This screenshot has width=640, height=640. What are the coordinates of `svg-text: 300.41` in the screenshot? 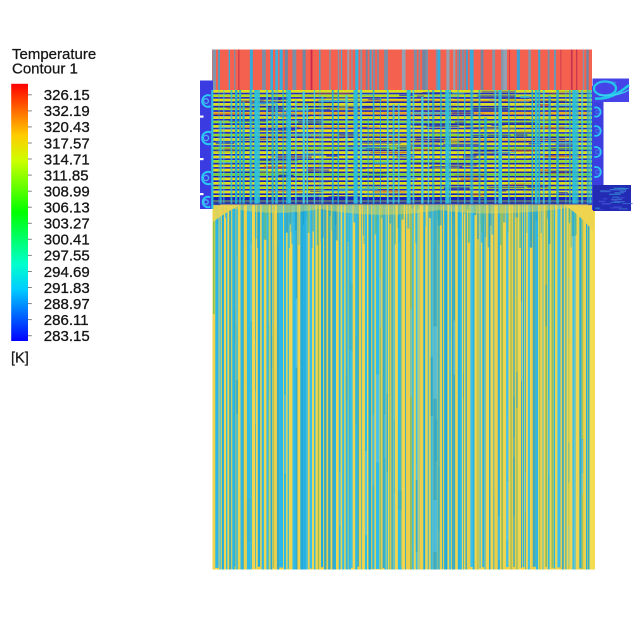 It's located at (67, 240).